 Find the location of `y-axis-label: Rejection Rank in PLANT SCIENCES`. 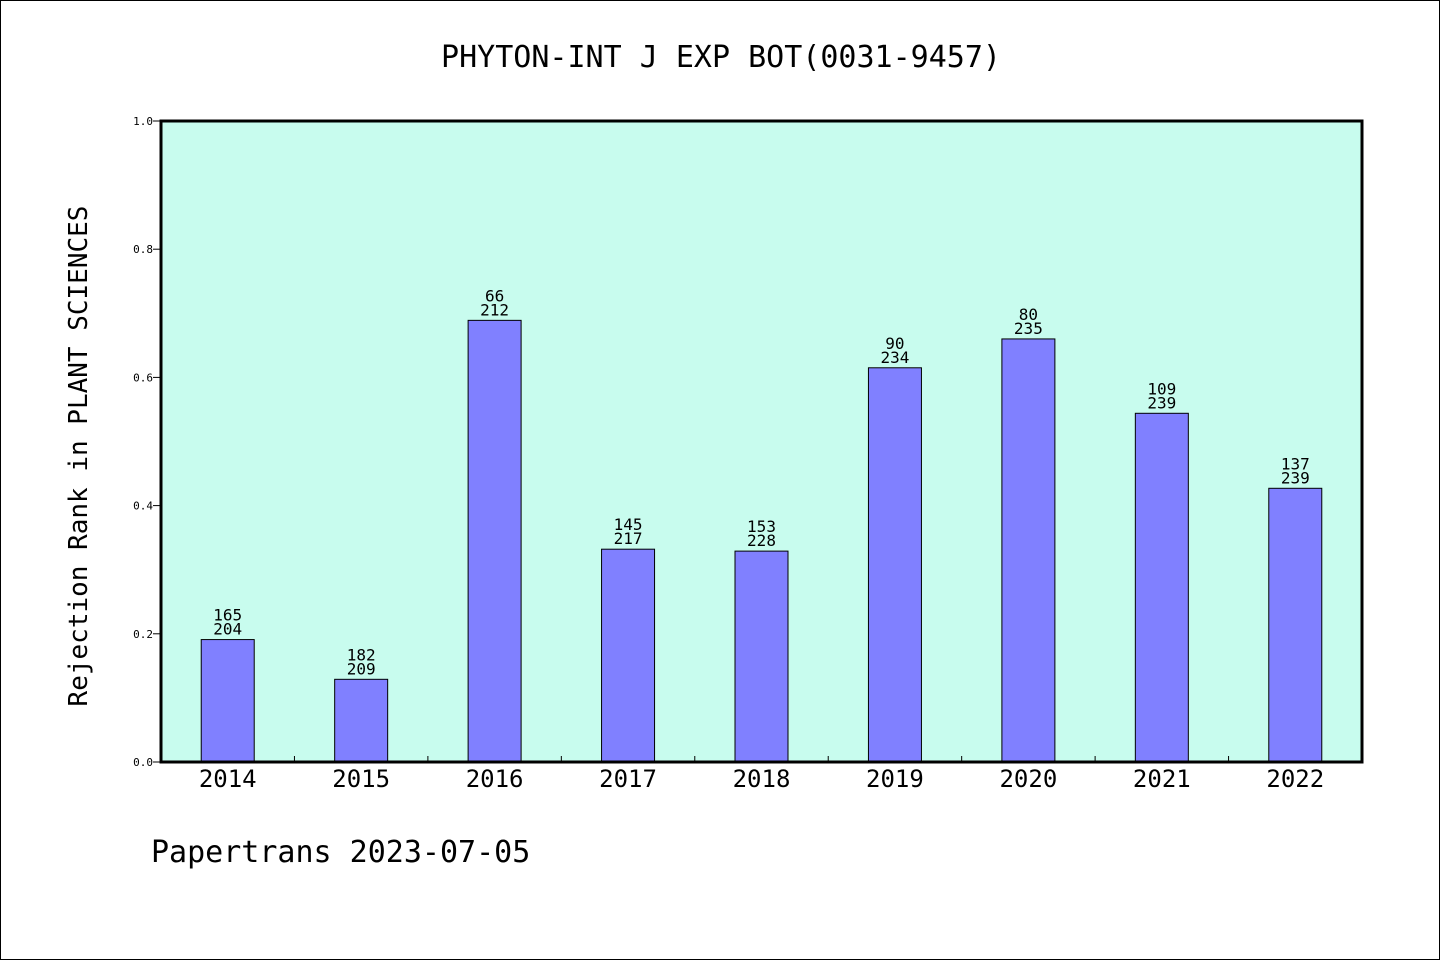

y-axis-label: Rejection Rank in PLANT SCIENCES is located at coordinates (79, 456).